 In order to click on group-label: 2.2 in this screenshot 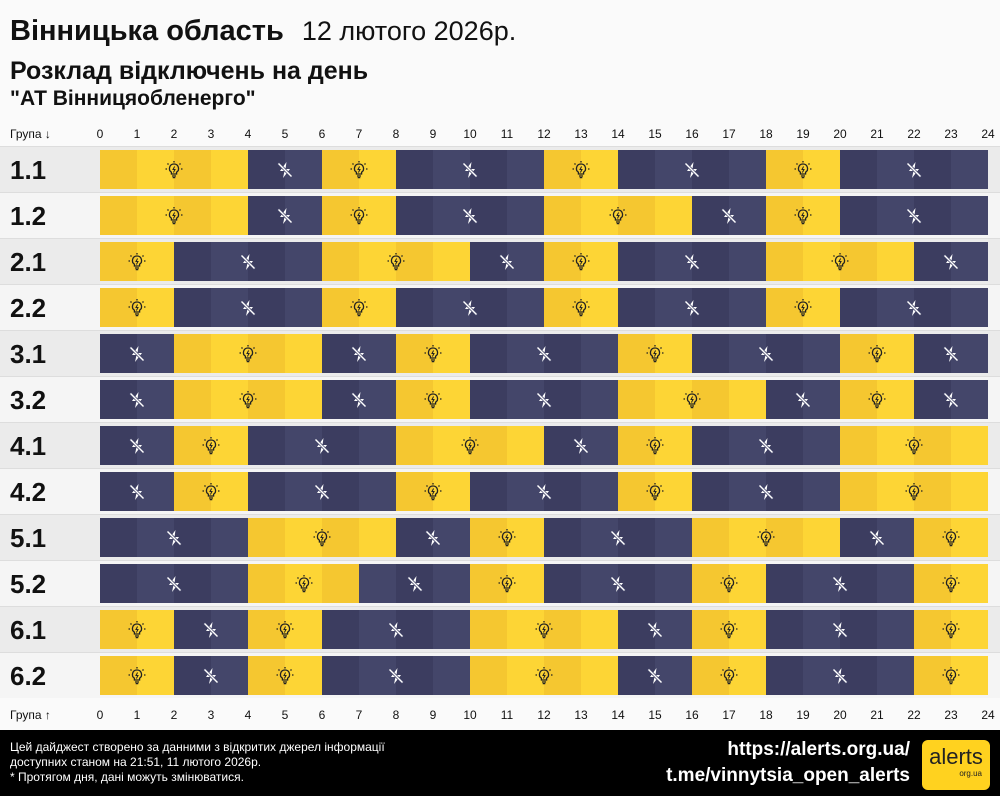, I will do `click(28, 308)`.